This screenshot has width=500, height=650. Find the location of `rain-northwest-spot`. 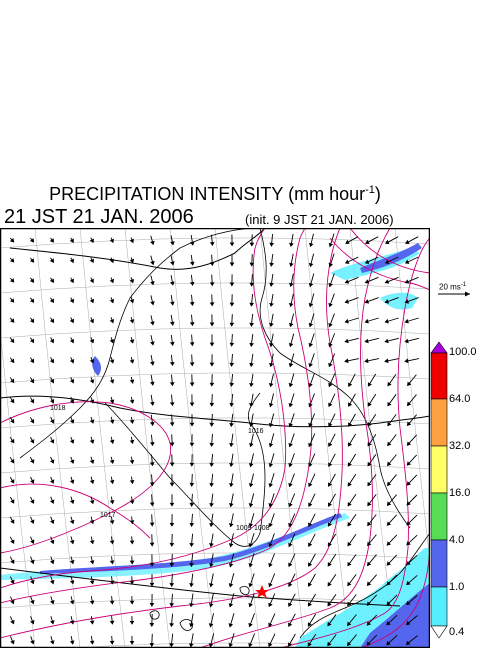

rain-northwest-spot is located at coordinates (97, 366).